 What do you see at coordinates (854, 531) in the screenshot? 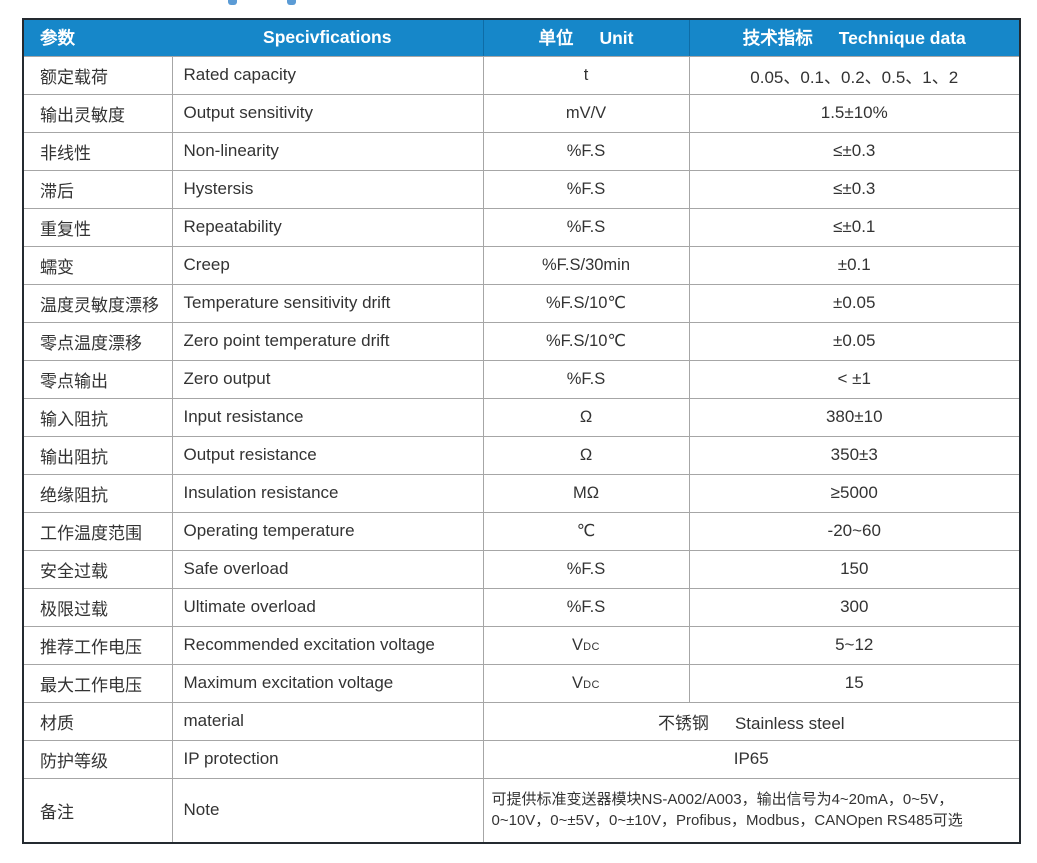
I see `value-cell: -20~60` at bounding box center [854, 531].